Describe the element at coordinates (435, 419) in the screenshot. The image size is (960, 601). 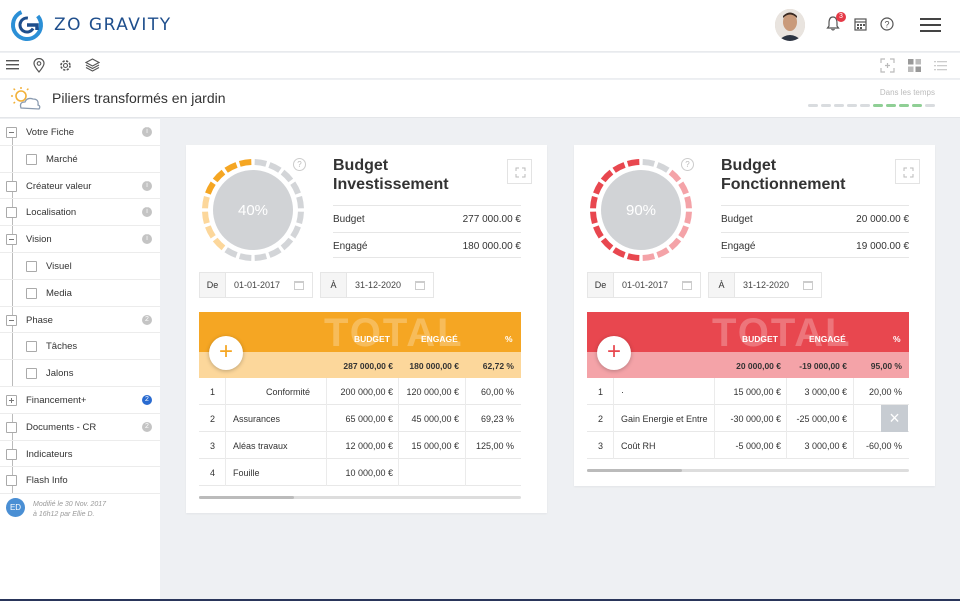
I see `row-engage: 45 000,00 €` at that location.